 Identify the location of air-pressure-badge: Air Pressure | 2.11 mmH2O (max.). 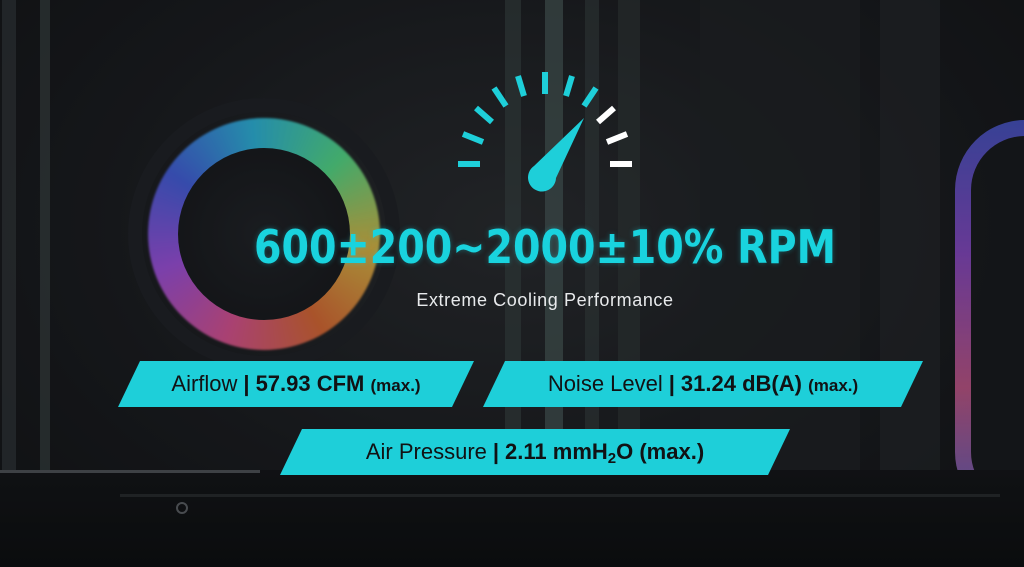
(535, 452).